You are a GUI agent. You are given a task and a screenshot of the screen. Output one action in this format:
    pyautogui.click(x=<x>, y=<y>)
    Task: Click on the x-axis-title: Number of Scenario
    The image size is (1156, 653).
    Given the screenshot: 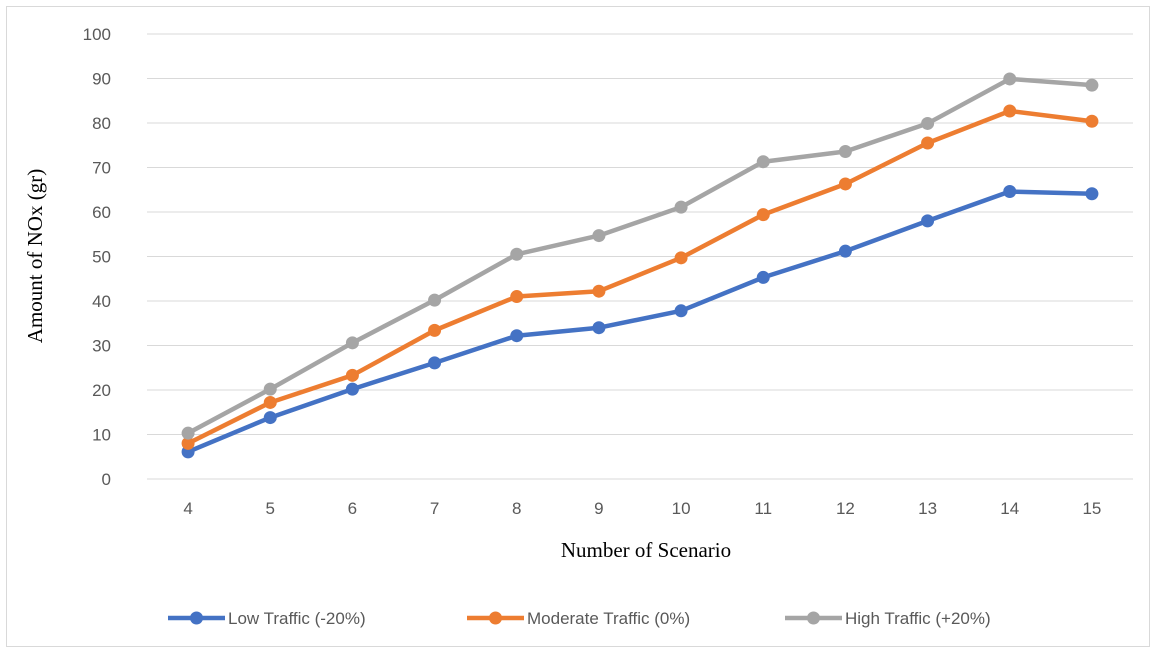 What is the action you would take?
    pyautogui.click(x=646, y=550)
    